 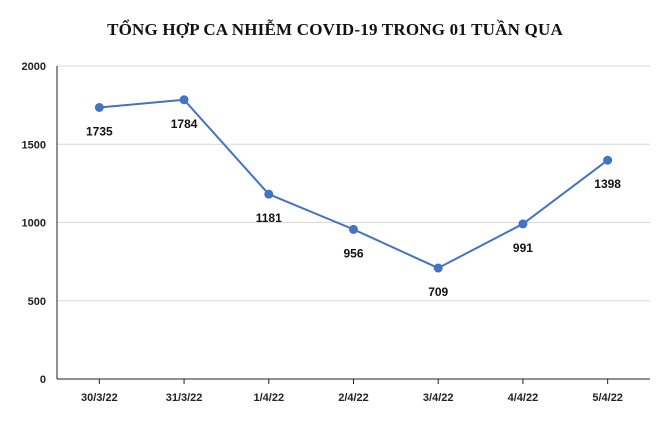 I want to click on x-tick-label: 5/4/22, so click(x=607, y=398).